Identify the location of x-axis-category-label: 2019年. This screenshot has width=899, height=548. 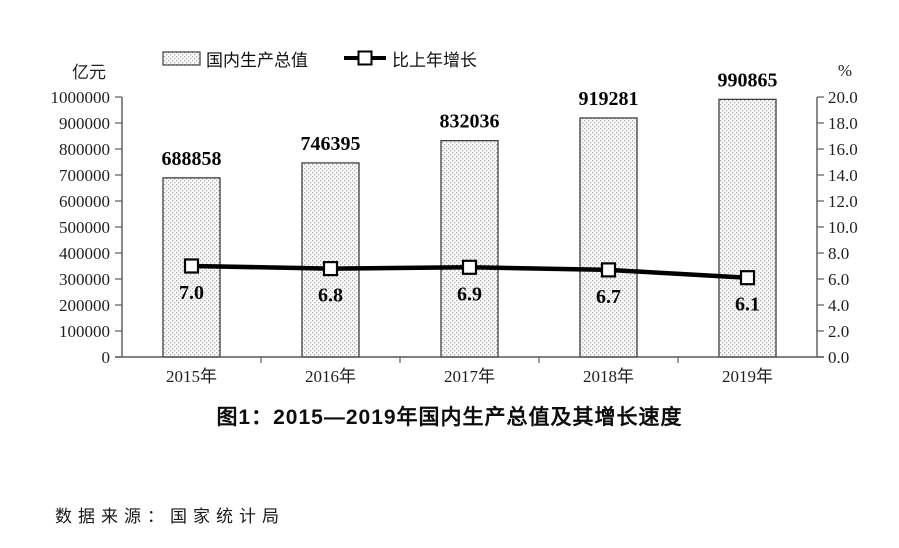
(747, 376).